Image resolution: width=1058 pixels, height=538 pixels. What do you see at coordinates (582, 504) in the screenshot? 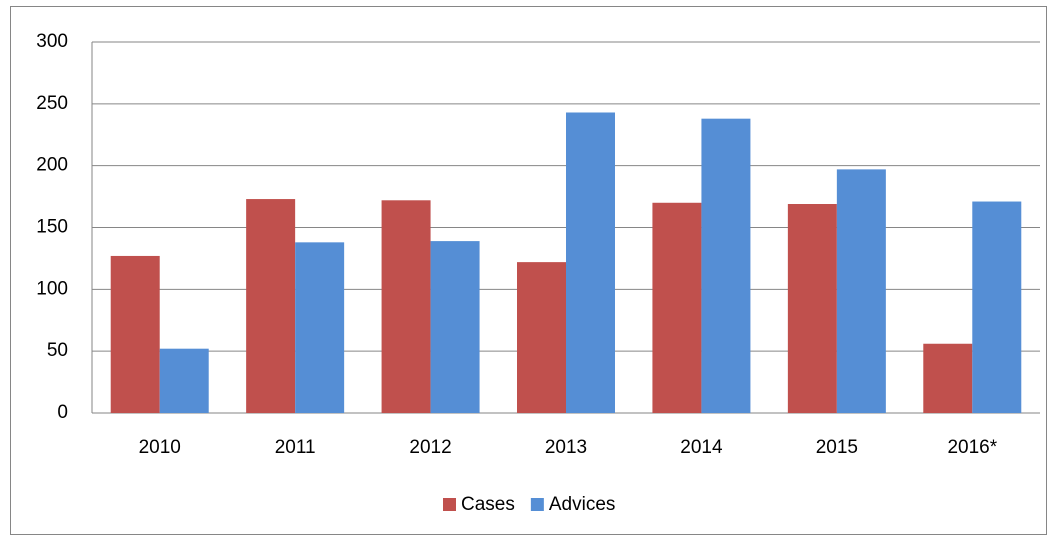
I see `legend-label: Advices` at bounding box center [582, 504].